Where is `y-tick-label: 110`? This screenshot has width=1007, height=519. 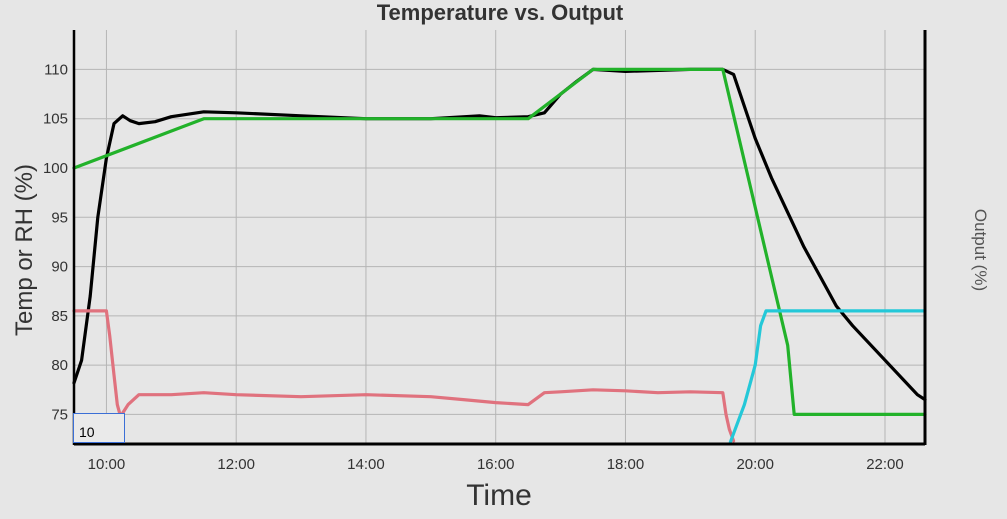
y-tick-label: 110 is located at coordinates (56, 69).